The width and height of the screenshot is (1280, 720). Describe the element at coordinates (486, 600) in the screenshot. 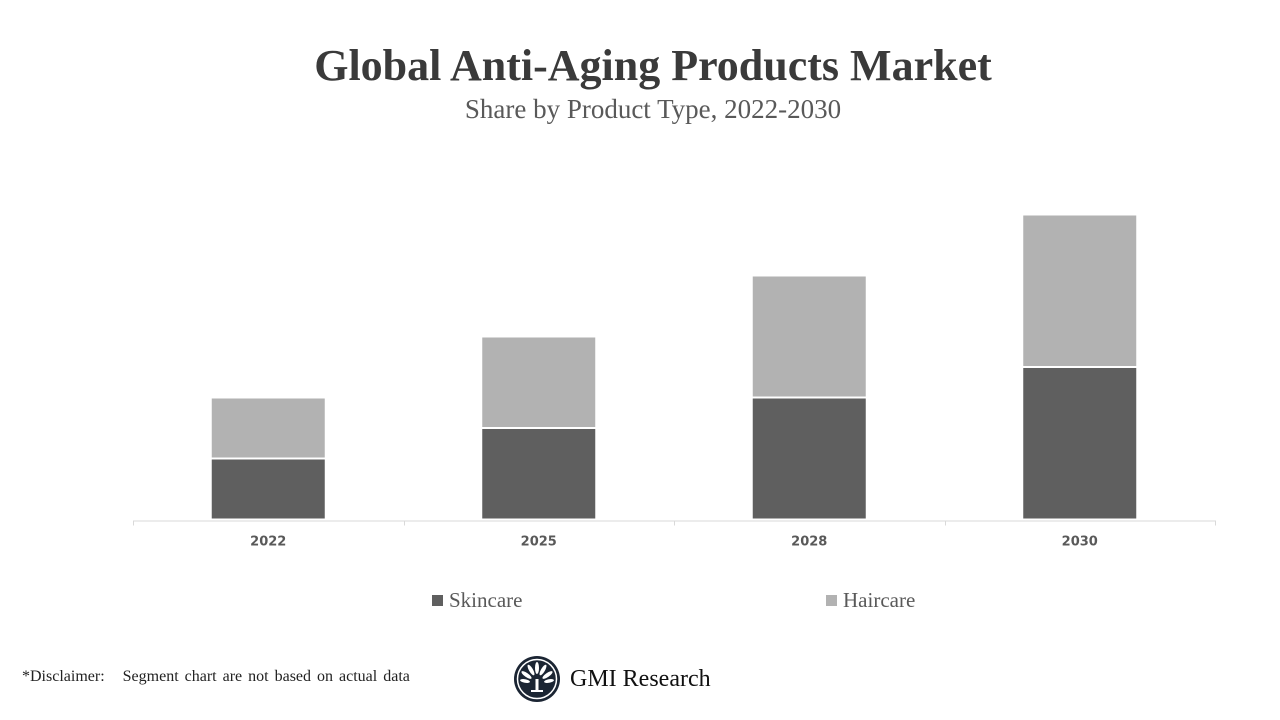

I see `legend-label-skincare: Skincare` at that location.